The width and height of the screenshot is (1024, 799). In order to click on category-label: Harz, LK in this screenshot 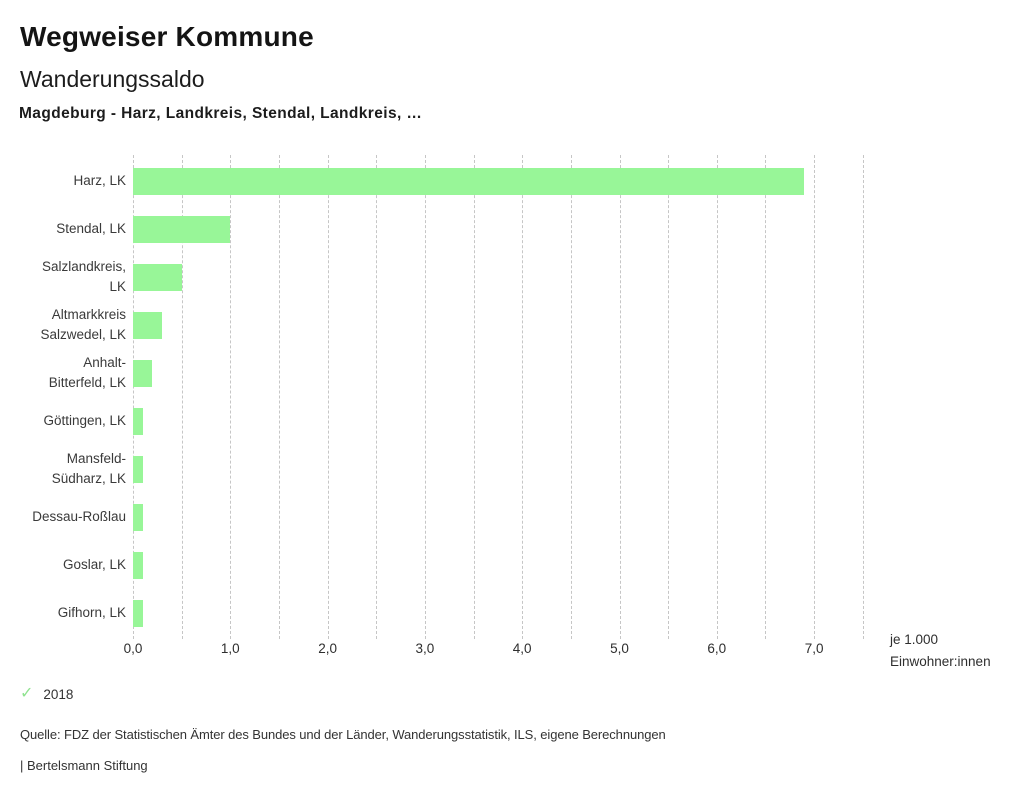, I will do `click(99, 180)`.